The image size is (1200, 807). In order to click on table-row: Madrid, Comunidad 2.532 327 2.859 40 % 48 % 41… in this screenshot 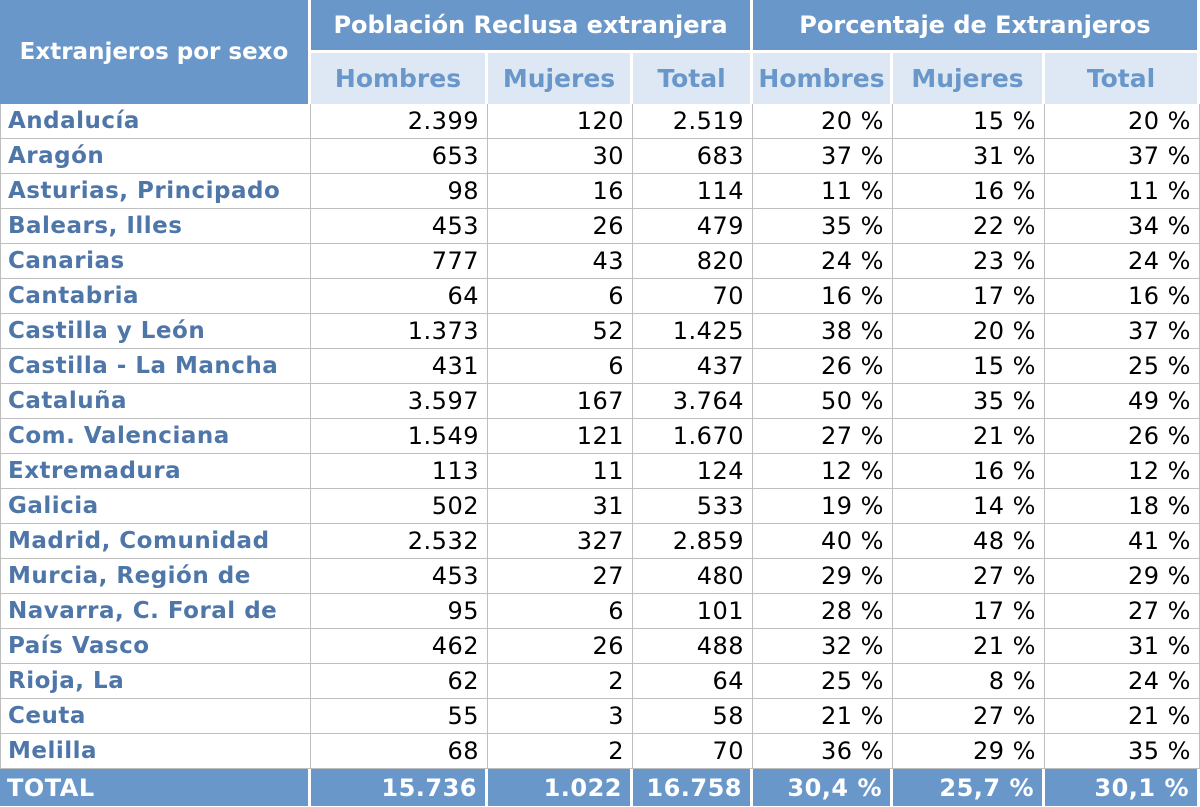, I will do `click(600, 541)`.